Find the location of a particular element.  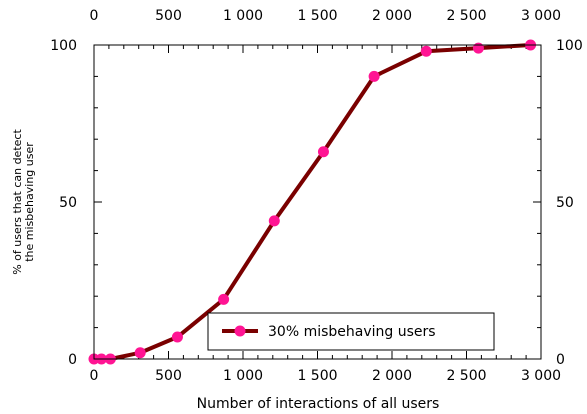

legend-marker-sample is located at coordinates (240, 331).